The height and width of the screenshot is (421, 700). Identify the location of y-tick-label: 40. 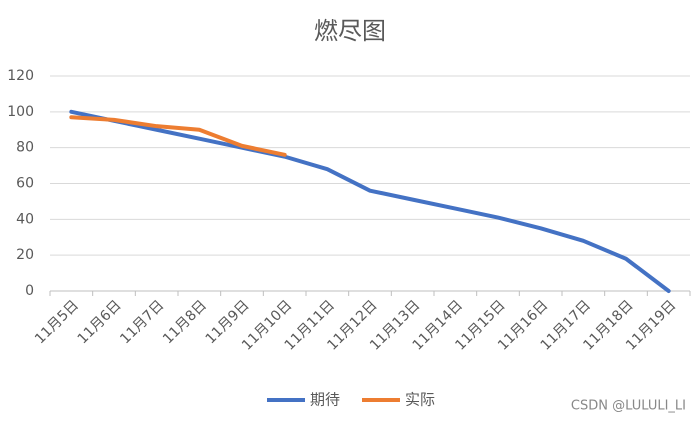
(25, 219).